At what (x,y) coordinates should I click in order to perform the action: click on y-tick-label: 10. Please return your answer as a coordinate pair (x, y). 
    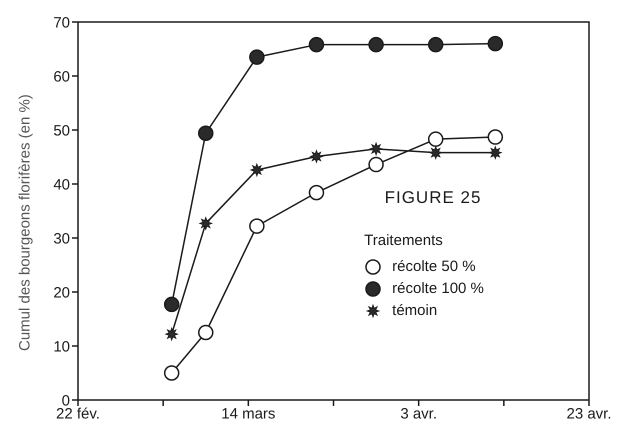
    Looking at the image, I should click on (61, 347).